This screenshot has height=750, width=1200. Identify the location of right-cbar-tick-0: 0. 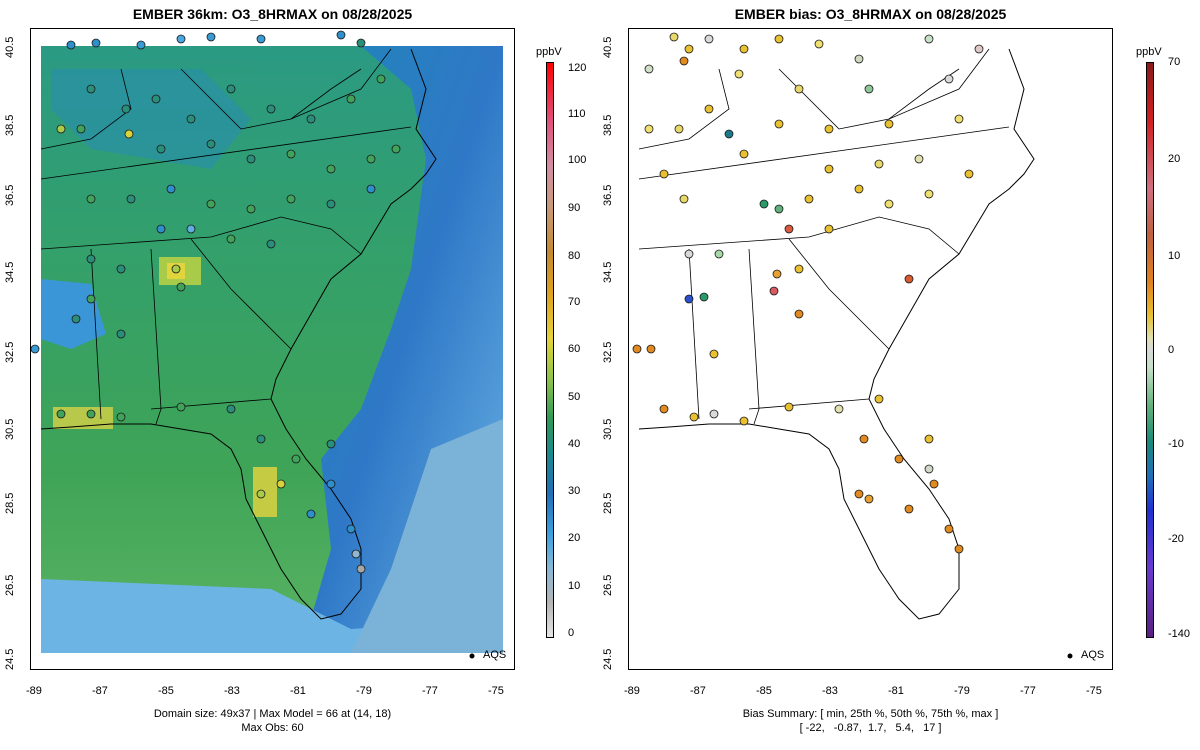
(1171, 350).